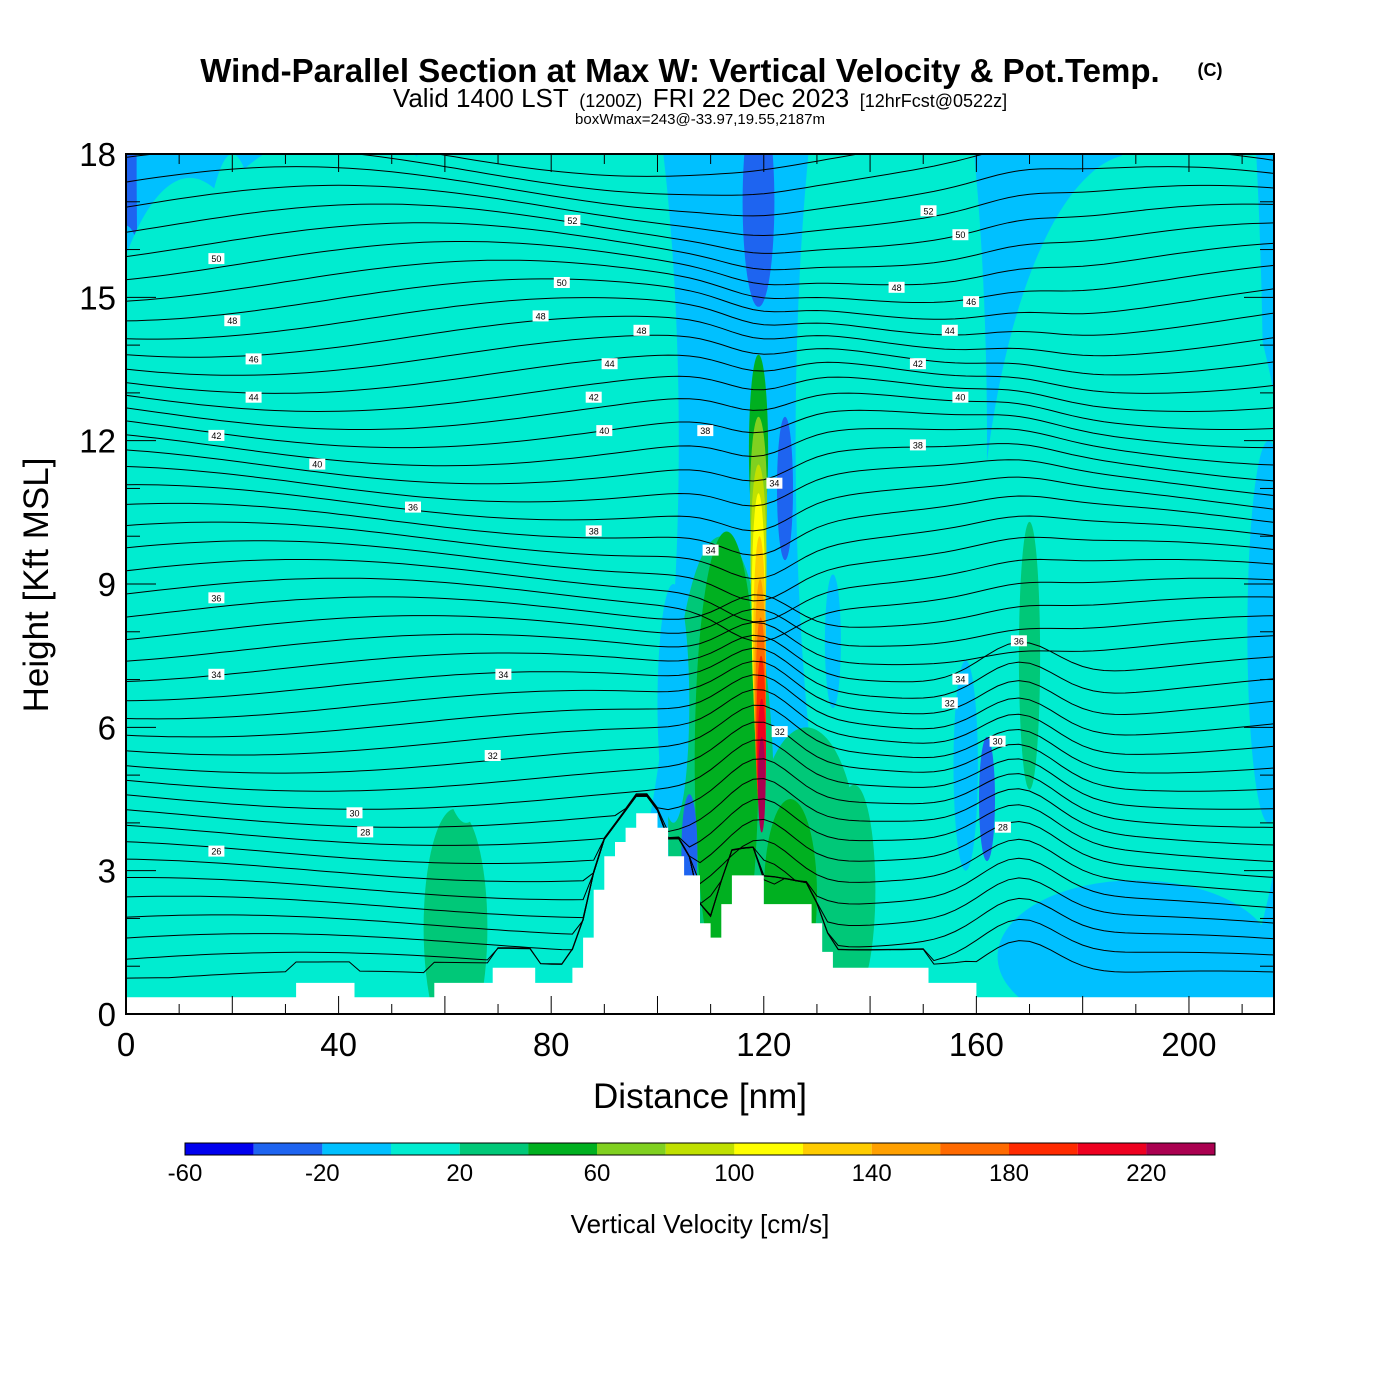 The height and width of the screenshot is (1400, 1400). Describe the element at coordinates (322, 1173) in the screenshot. I see `colorbar-tick-label: -20` at that location.